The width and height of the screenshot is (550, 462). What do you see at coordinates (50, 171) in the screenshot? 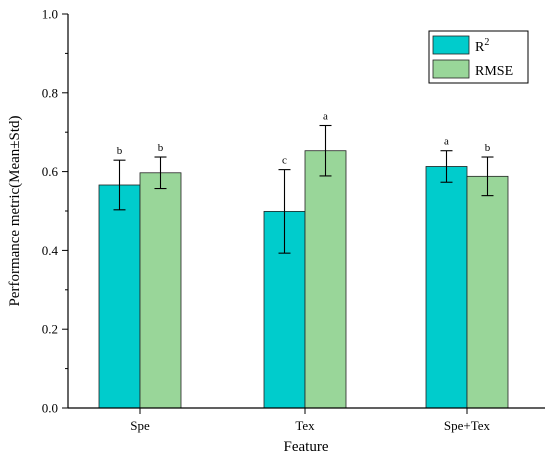
I see `y-tick-label: 0.6` at bounding box center [50, 171].